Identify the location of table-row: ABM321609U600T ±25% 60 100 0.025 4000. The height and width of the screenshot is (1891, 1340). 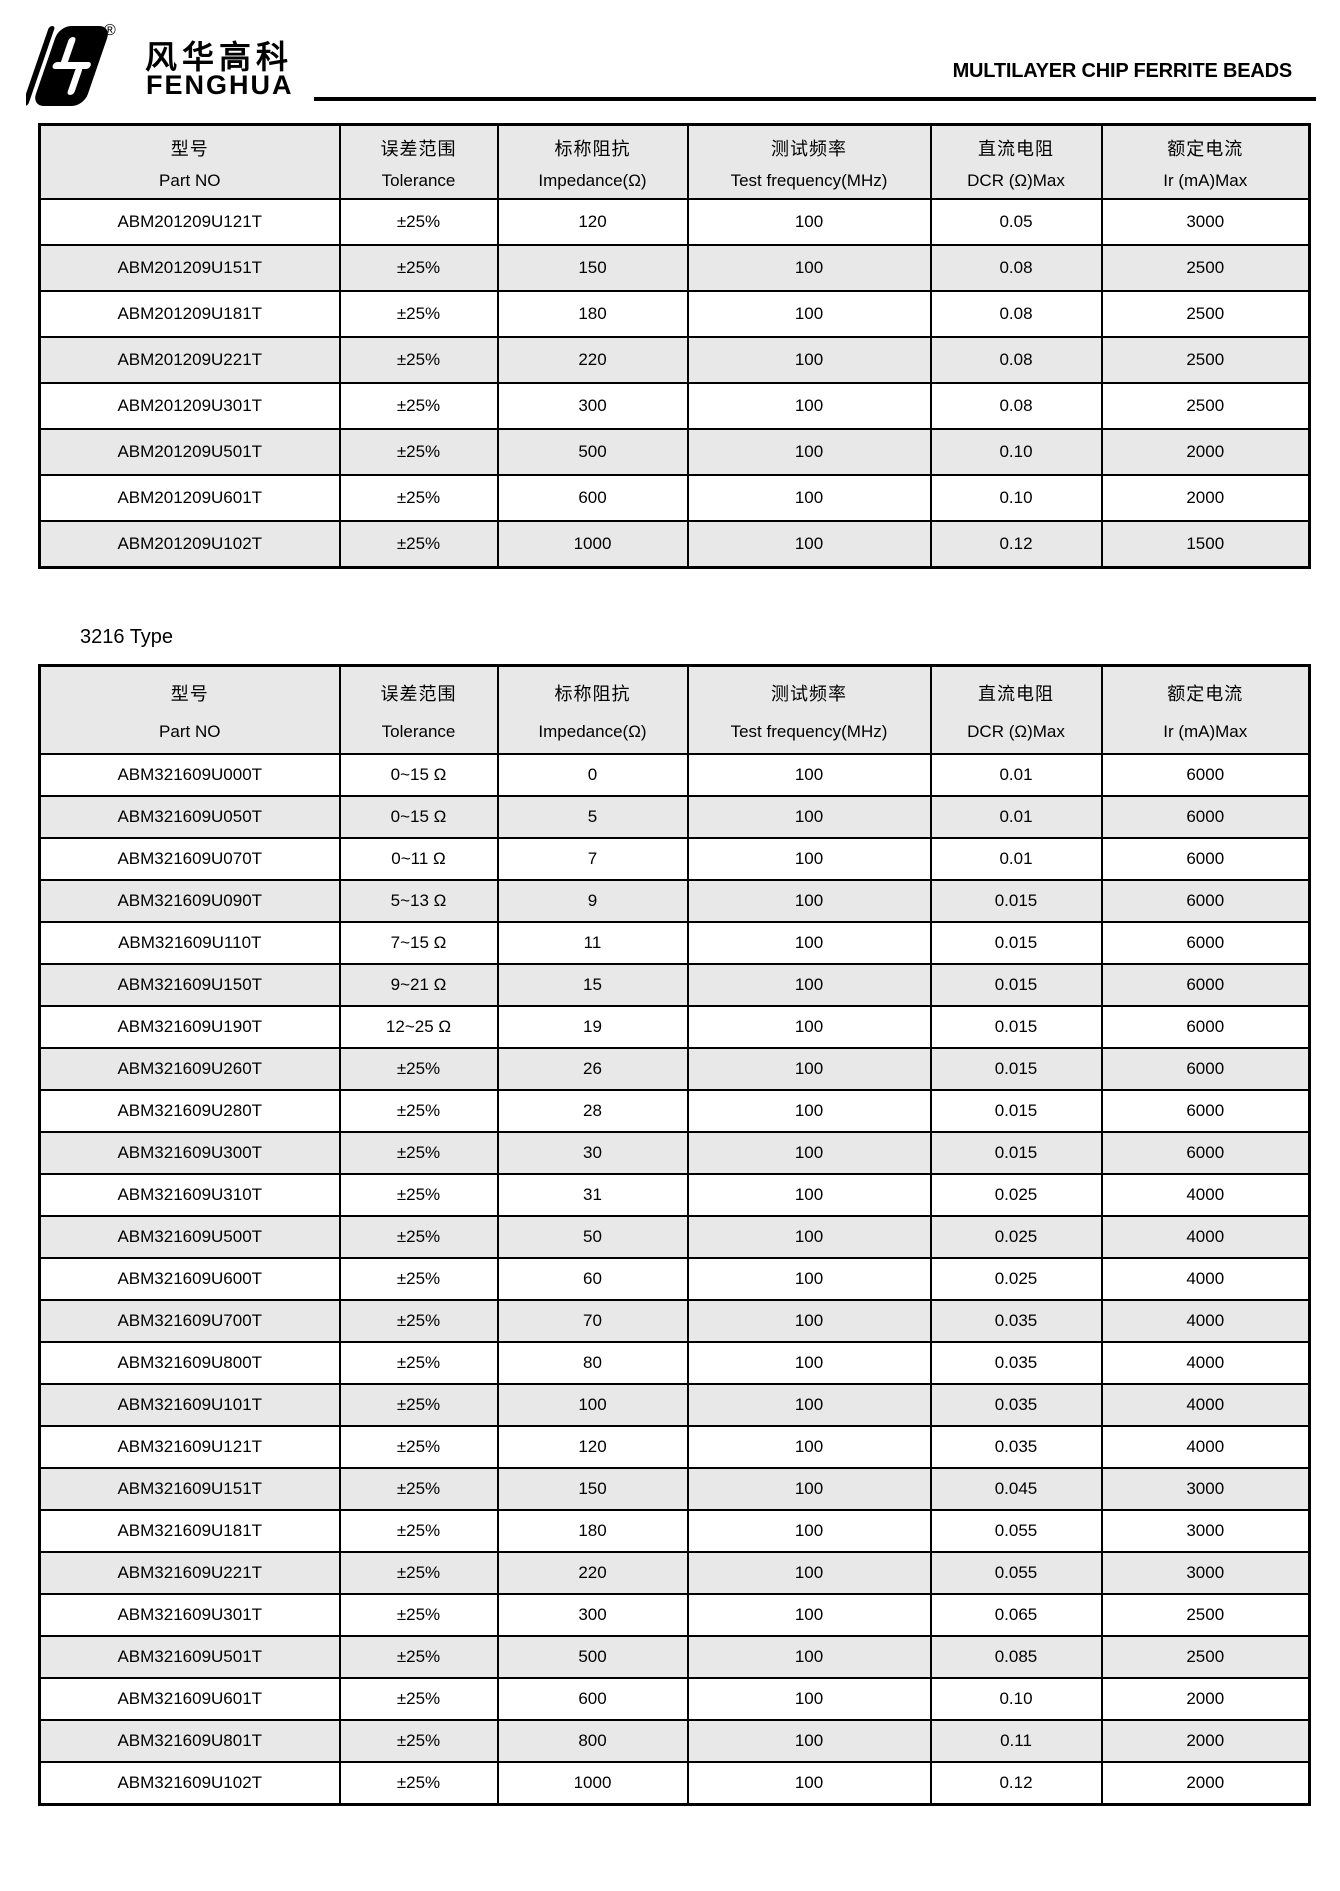
(674, 1279).